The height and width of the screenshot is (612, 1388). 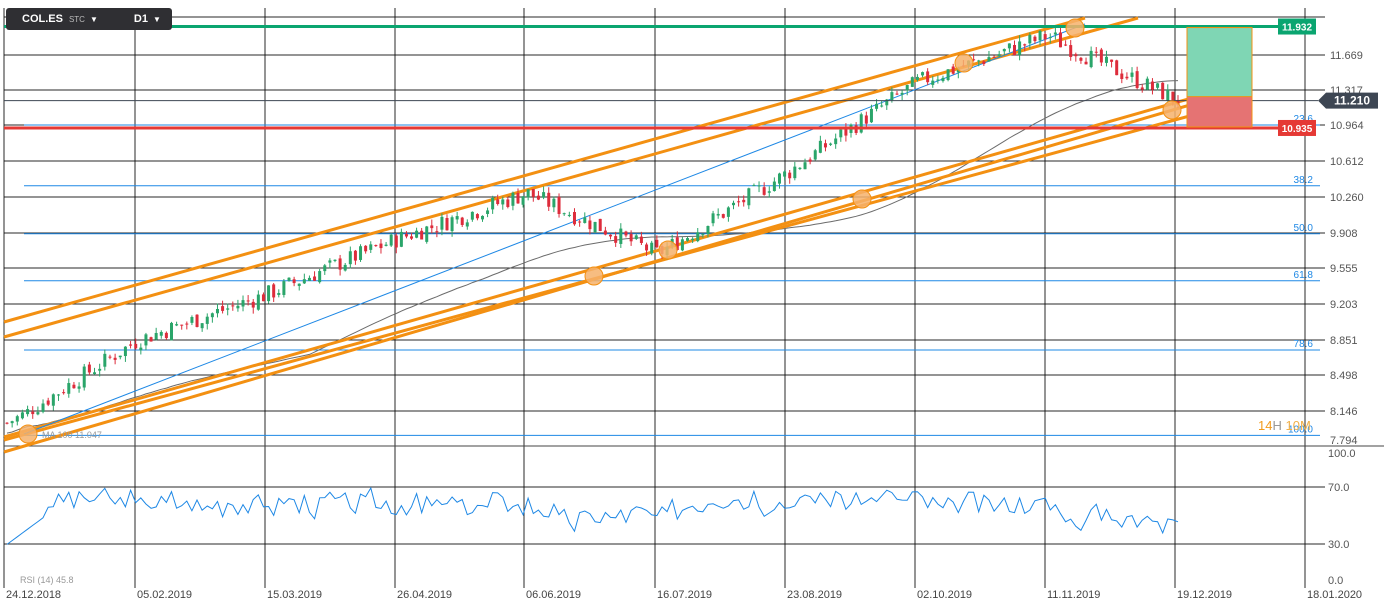 What do you see at coordinates (42, 19) in the screenshot?
I see `symbol-label: COL.ES` at bounding box center [42, 19].